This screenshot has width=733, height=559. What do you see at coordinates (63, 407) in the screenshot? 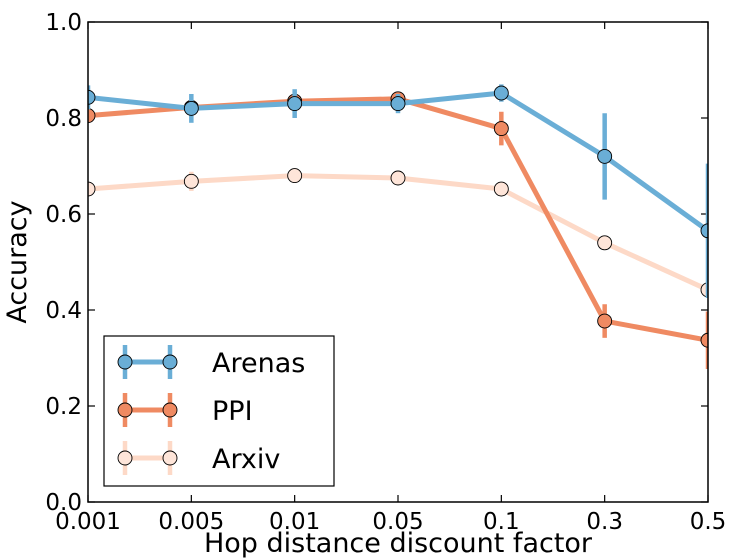
I see `y-tick-label: 0.2` at bounding box center [63, 407].